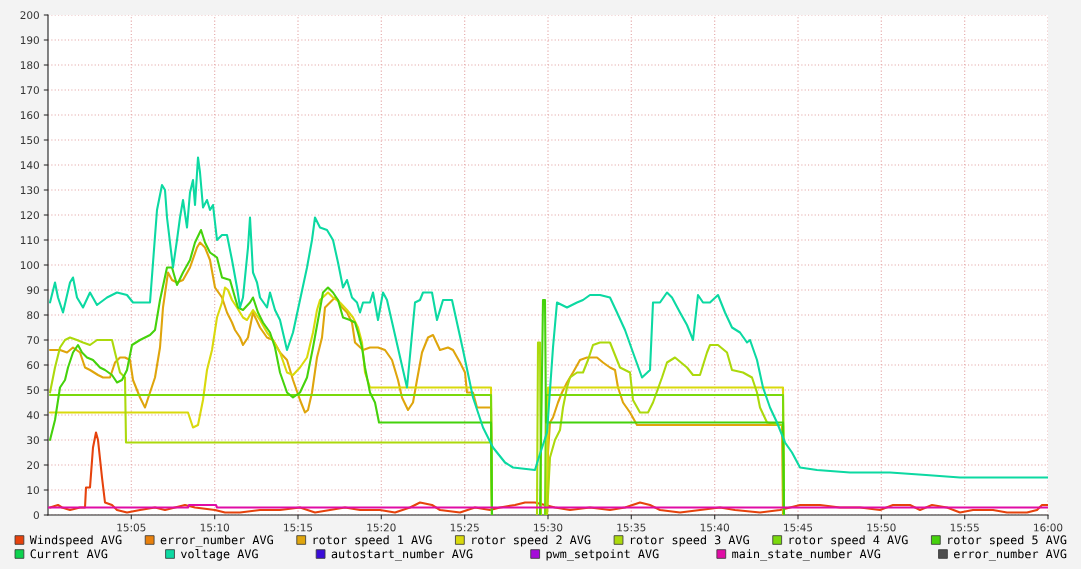 The height and width of the screenshot is (569, 1081). What do you see at coordinates (29, 190) in the screenshot?
I see `y-tick-label: 130` at bounding box center [29, 190].